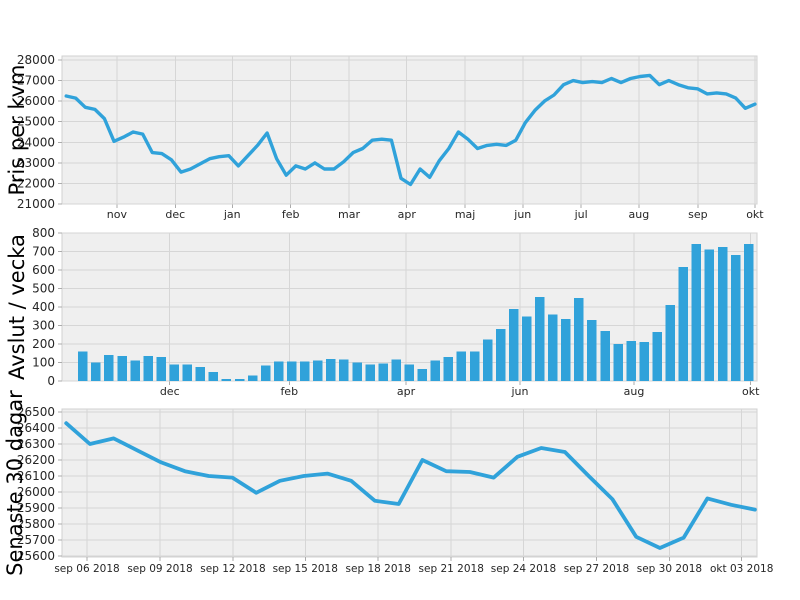 This screenshot has width=800, height=600. Describe the element at coordinates (36, 444) in the screenshot. I see `y-tick-label: 26300` at that location.